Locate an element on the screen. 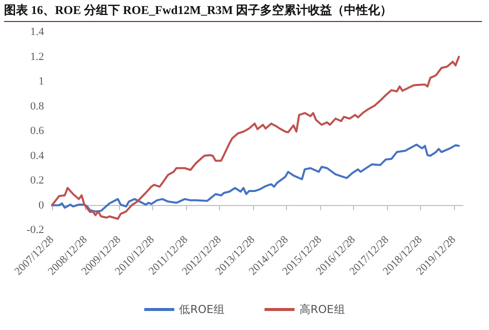 This screenshot has width=489, height=330. y-tick-label: 0.4 is located at coordinates (37, 156).